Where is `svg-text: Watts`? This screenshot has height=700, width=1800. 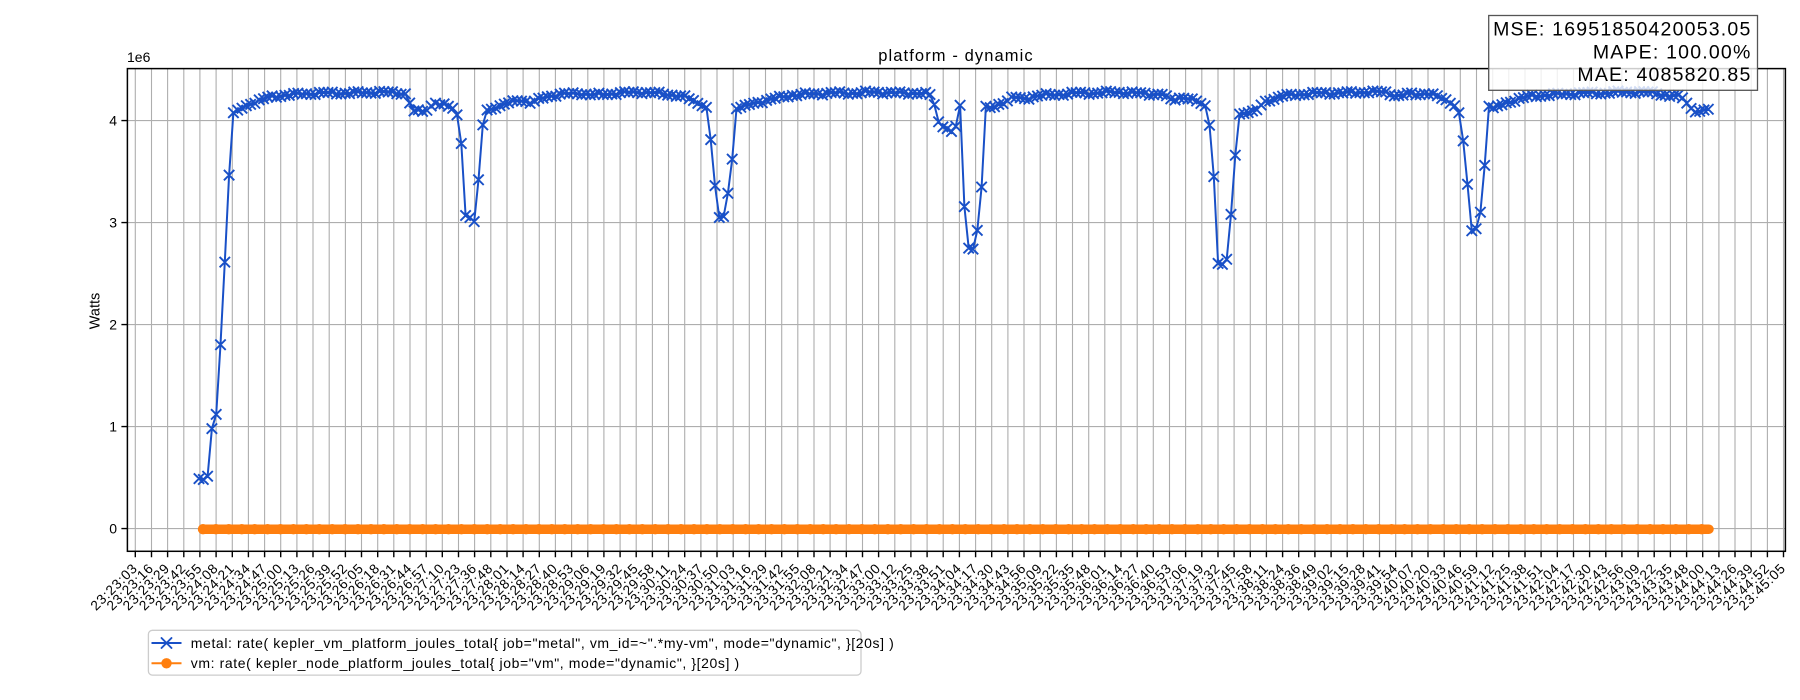 svg-text: Watts is located at coordinates (96, 311).